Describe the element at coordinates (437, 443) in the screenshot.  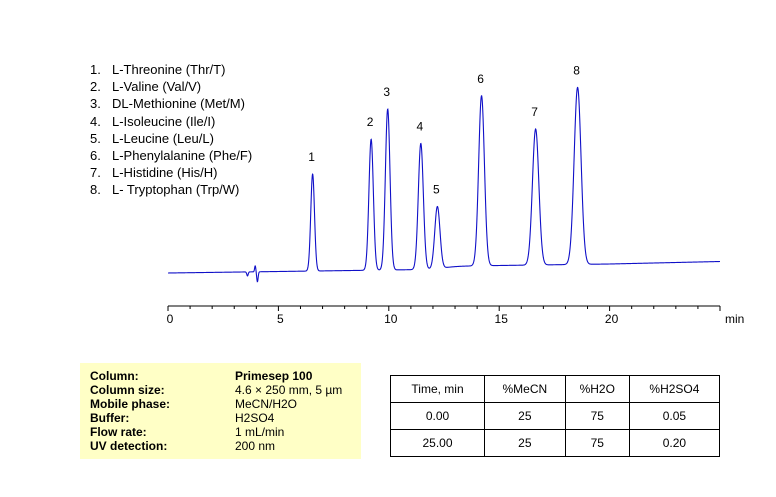
I see `gradient-cell: 25.00` at that location.